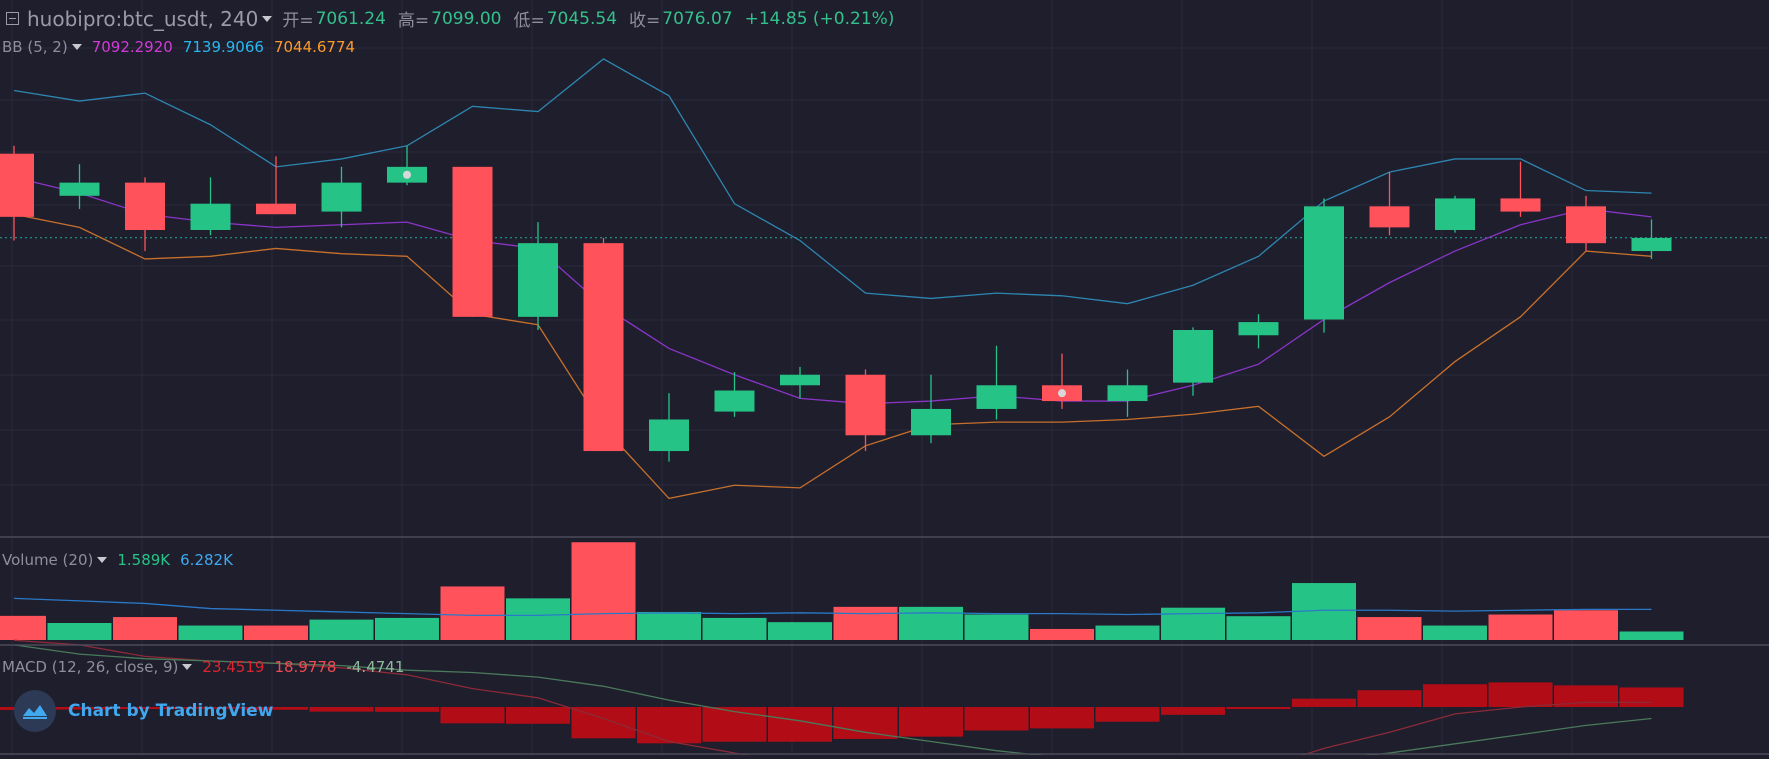  Describe the element at coordinates (582, 18) in the screenshot. I see `low-value: 7045.54` at that location.